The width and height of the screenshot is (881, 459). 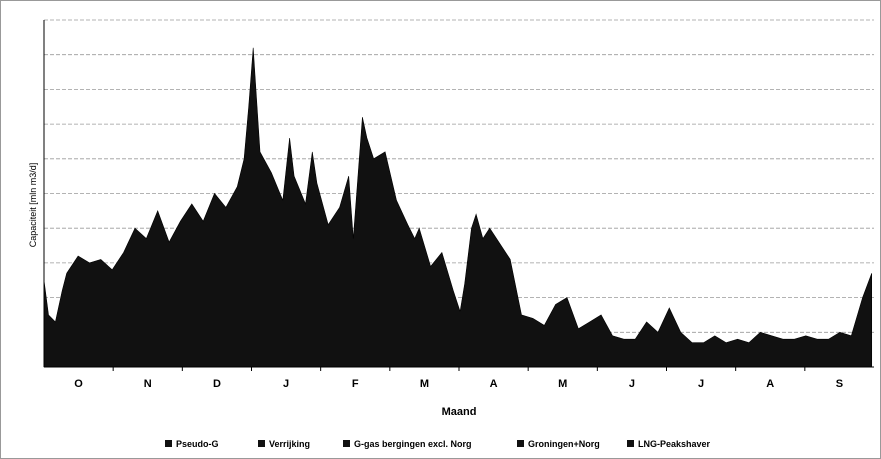 I want to click on x-axis-label: Maand, so click(x=459, y=412).